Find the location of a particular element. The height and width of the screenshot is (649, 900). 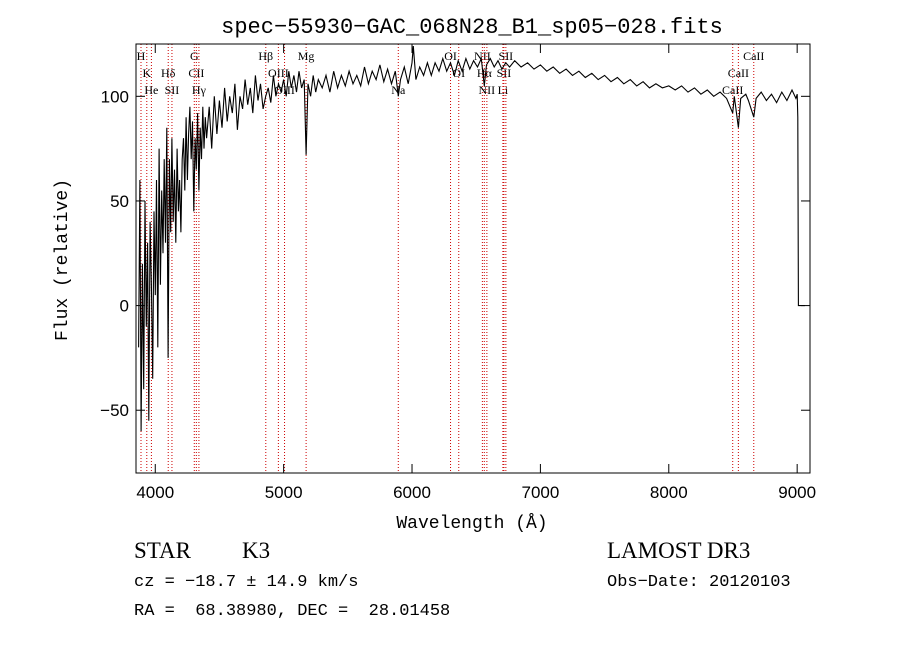

x-tick-label: 8000 is located at coordinates (669, 492).